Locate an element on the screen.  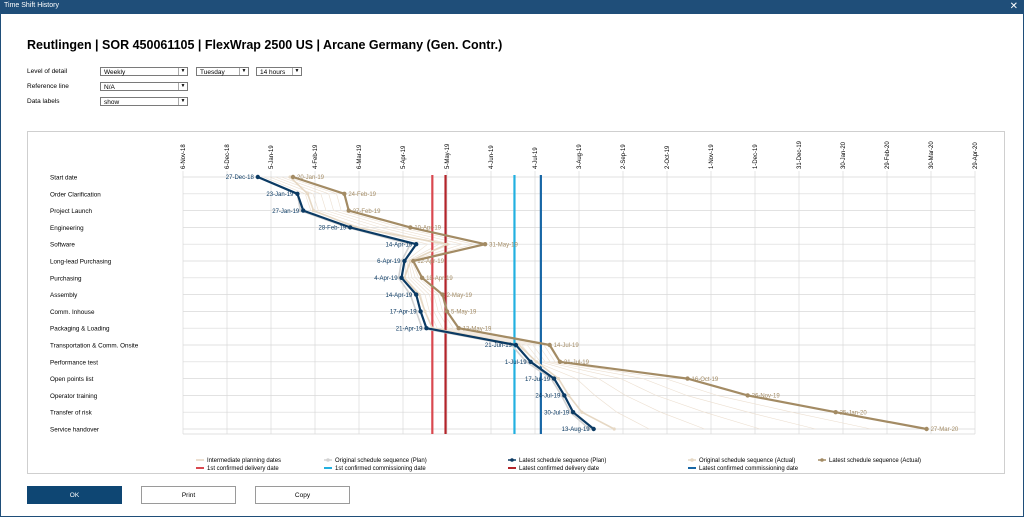
day-select: Tuesday ▼ is located at coordinates (222, 71).